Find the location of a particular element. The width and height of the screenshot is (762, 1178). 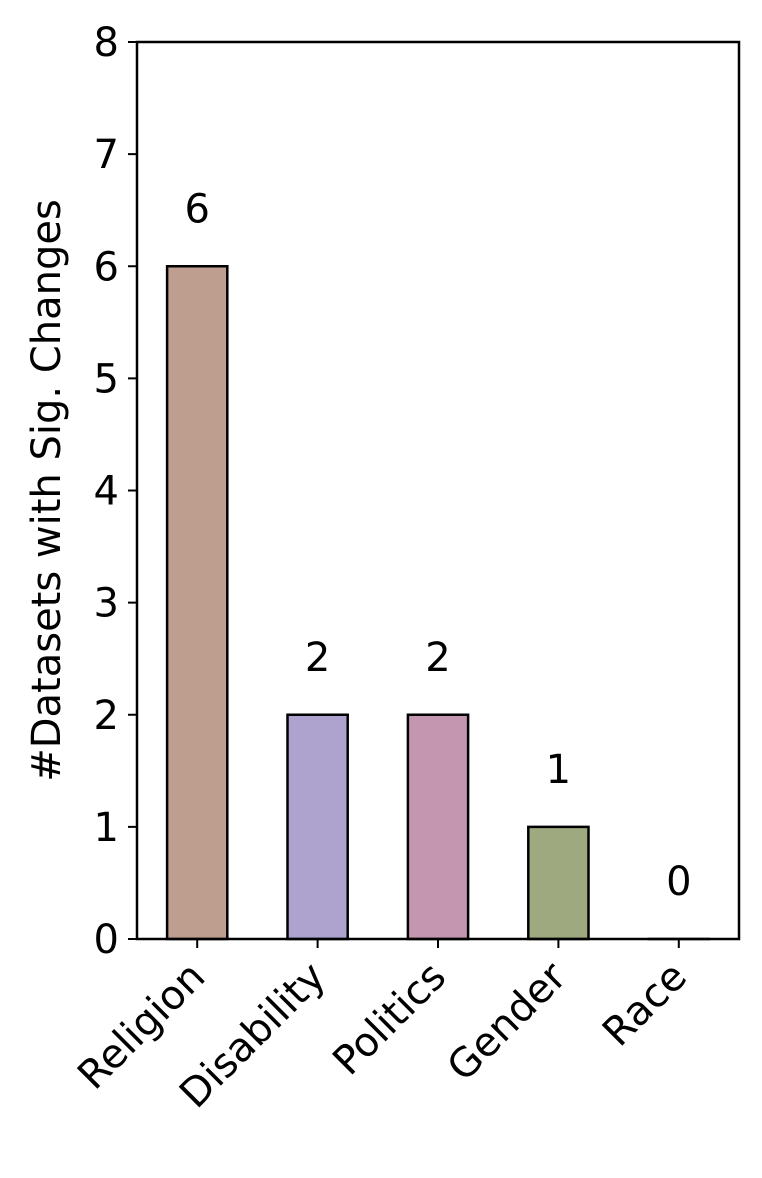

y-tick-label: 3 is located at coordinates (106, 604).